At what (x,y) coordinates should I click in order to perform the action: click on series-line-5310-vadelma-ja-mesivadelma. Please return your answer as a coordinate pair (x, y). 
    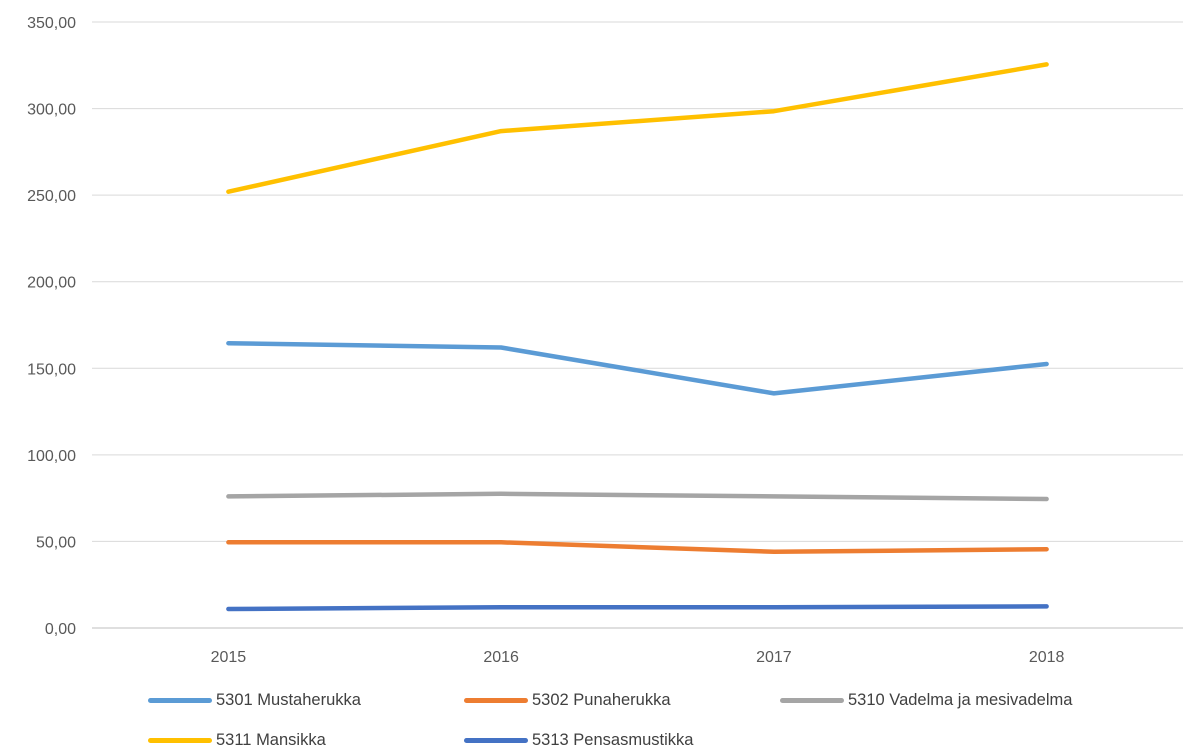
    Looking at the image, I should click on (637, 496).